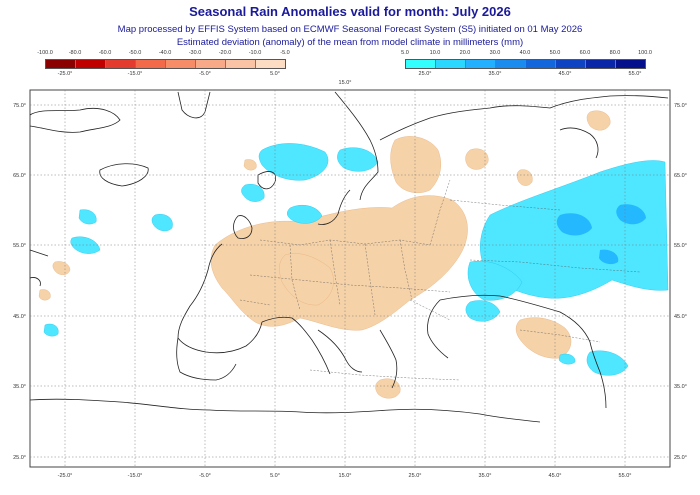  I want to click on legend-value-label: -100.0, so click(45, 53).